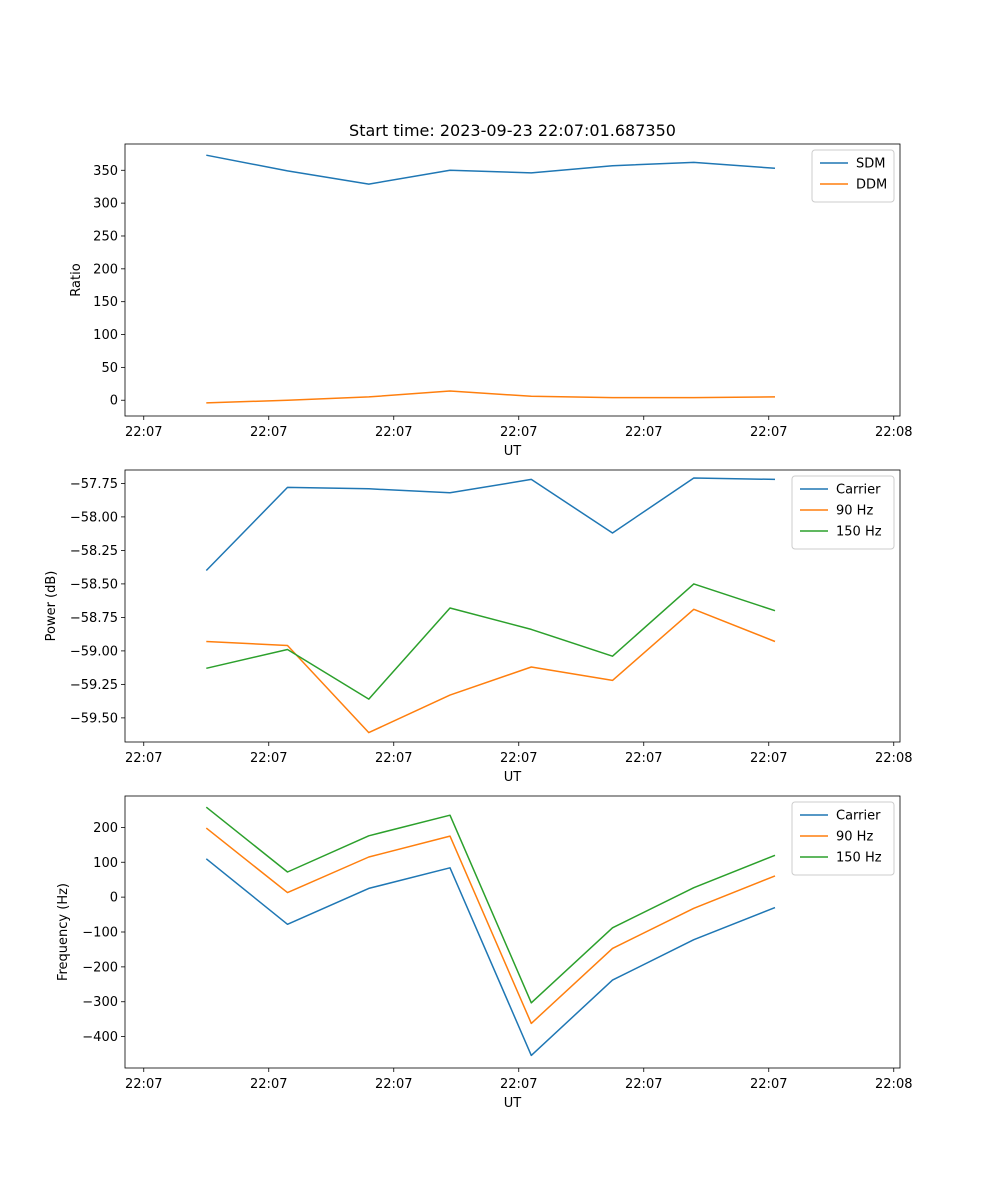 This screenshot has width=1000, height=1200. What do you see at coordinates (490, 926) in the screenshot?
I see `frequency-series-line-90-hz` at bounding box center [490, 926].